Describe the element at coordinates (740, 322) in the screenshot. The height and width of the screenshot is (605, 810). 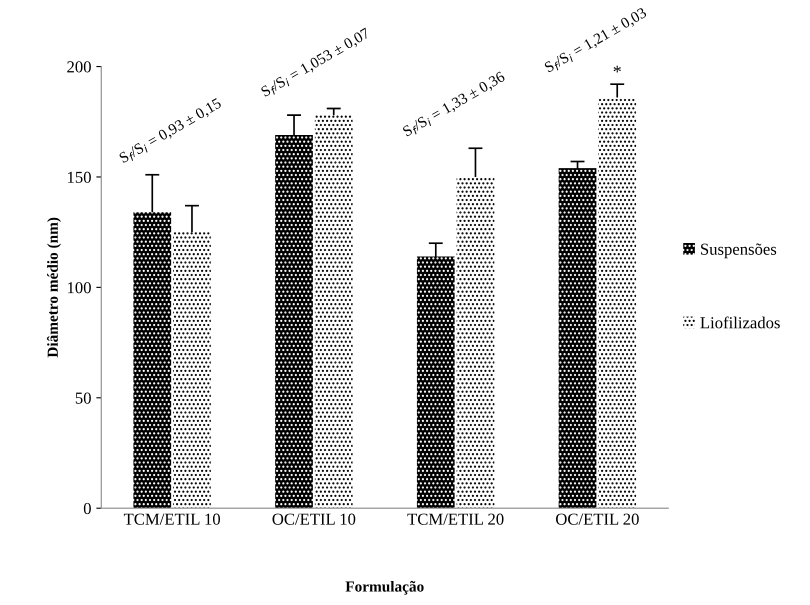
I see `legend-label: Liofilizados` at that location.